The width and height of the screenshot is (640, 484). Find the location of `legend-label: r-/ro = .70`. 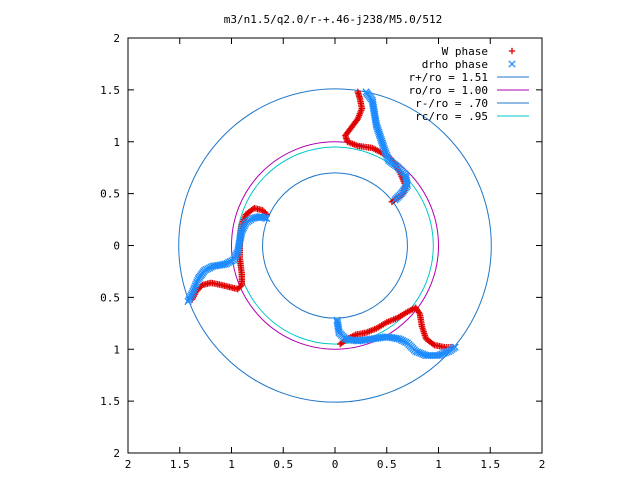

legend-label: r-/ro = .70 is located at coordinates (451, 103).